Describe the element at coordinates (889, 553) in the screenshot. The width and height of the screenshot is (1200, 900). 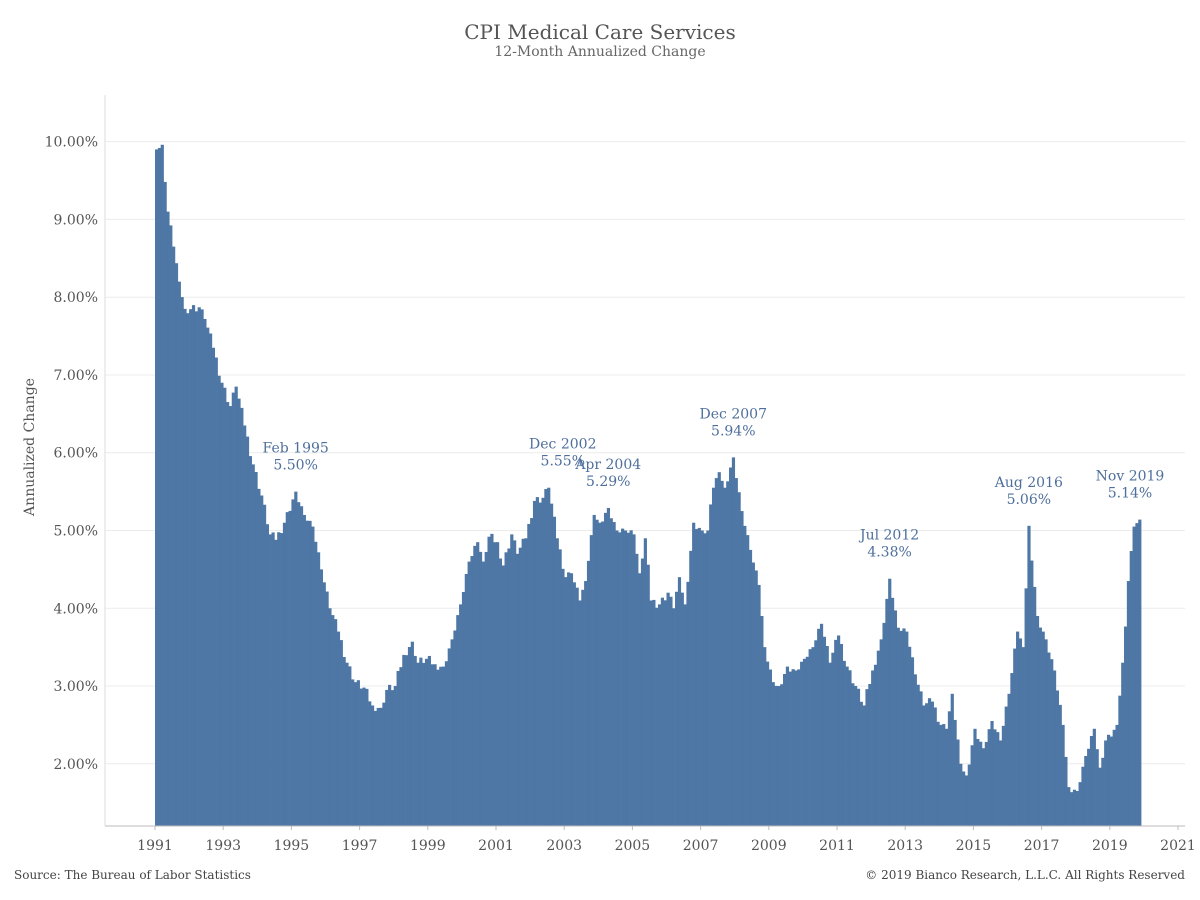
I see `annotation-value: 4.38%` at that location.